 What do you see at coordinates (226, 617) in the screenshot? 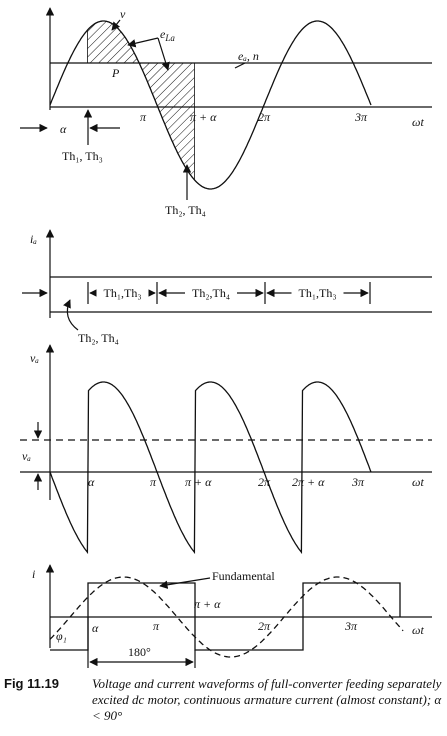
I see `fundamental` at bounding box center [226, 617].